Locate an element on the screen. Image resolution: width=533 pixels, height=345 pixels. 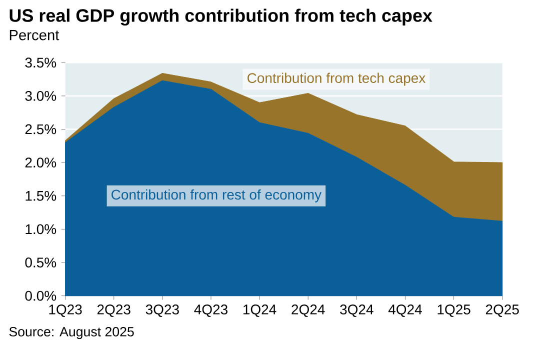
chart-title: US real GDP growth contribution from tech capex is located at coordinates (221, 17).